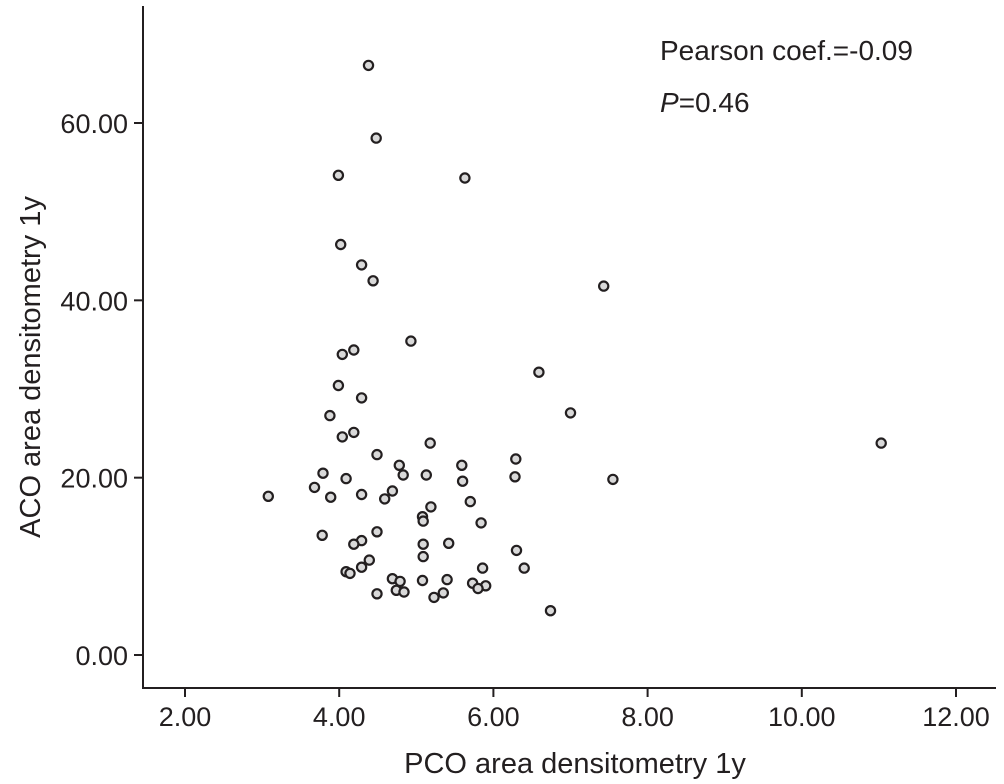 The width and height of the screenshot is (1004, 784). I want to click on y-ticks: 0.00 20.00 40.00 60.00, so click(101, 390).